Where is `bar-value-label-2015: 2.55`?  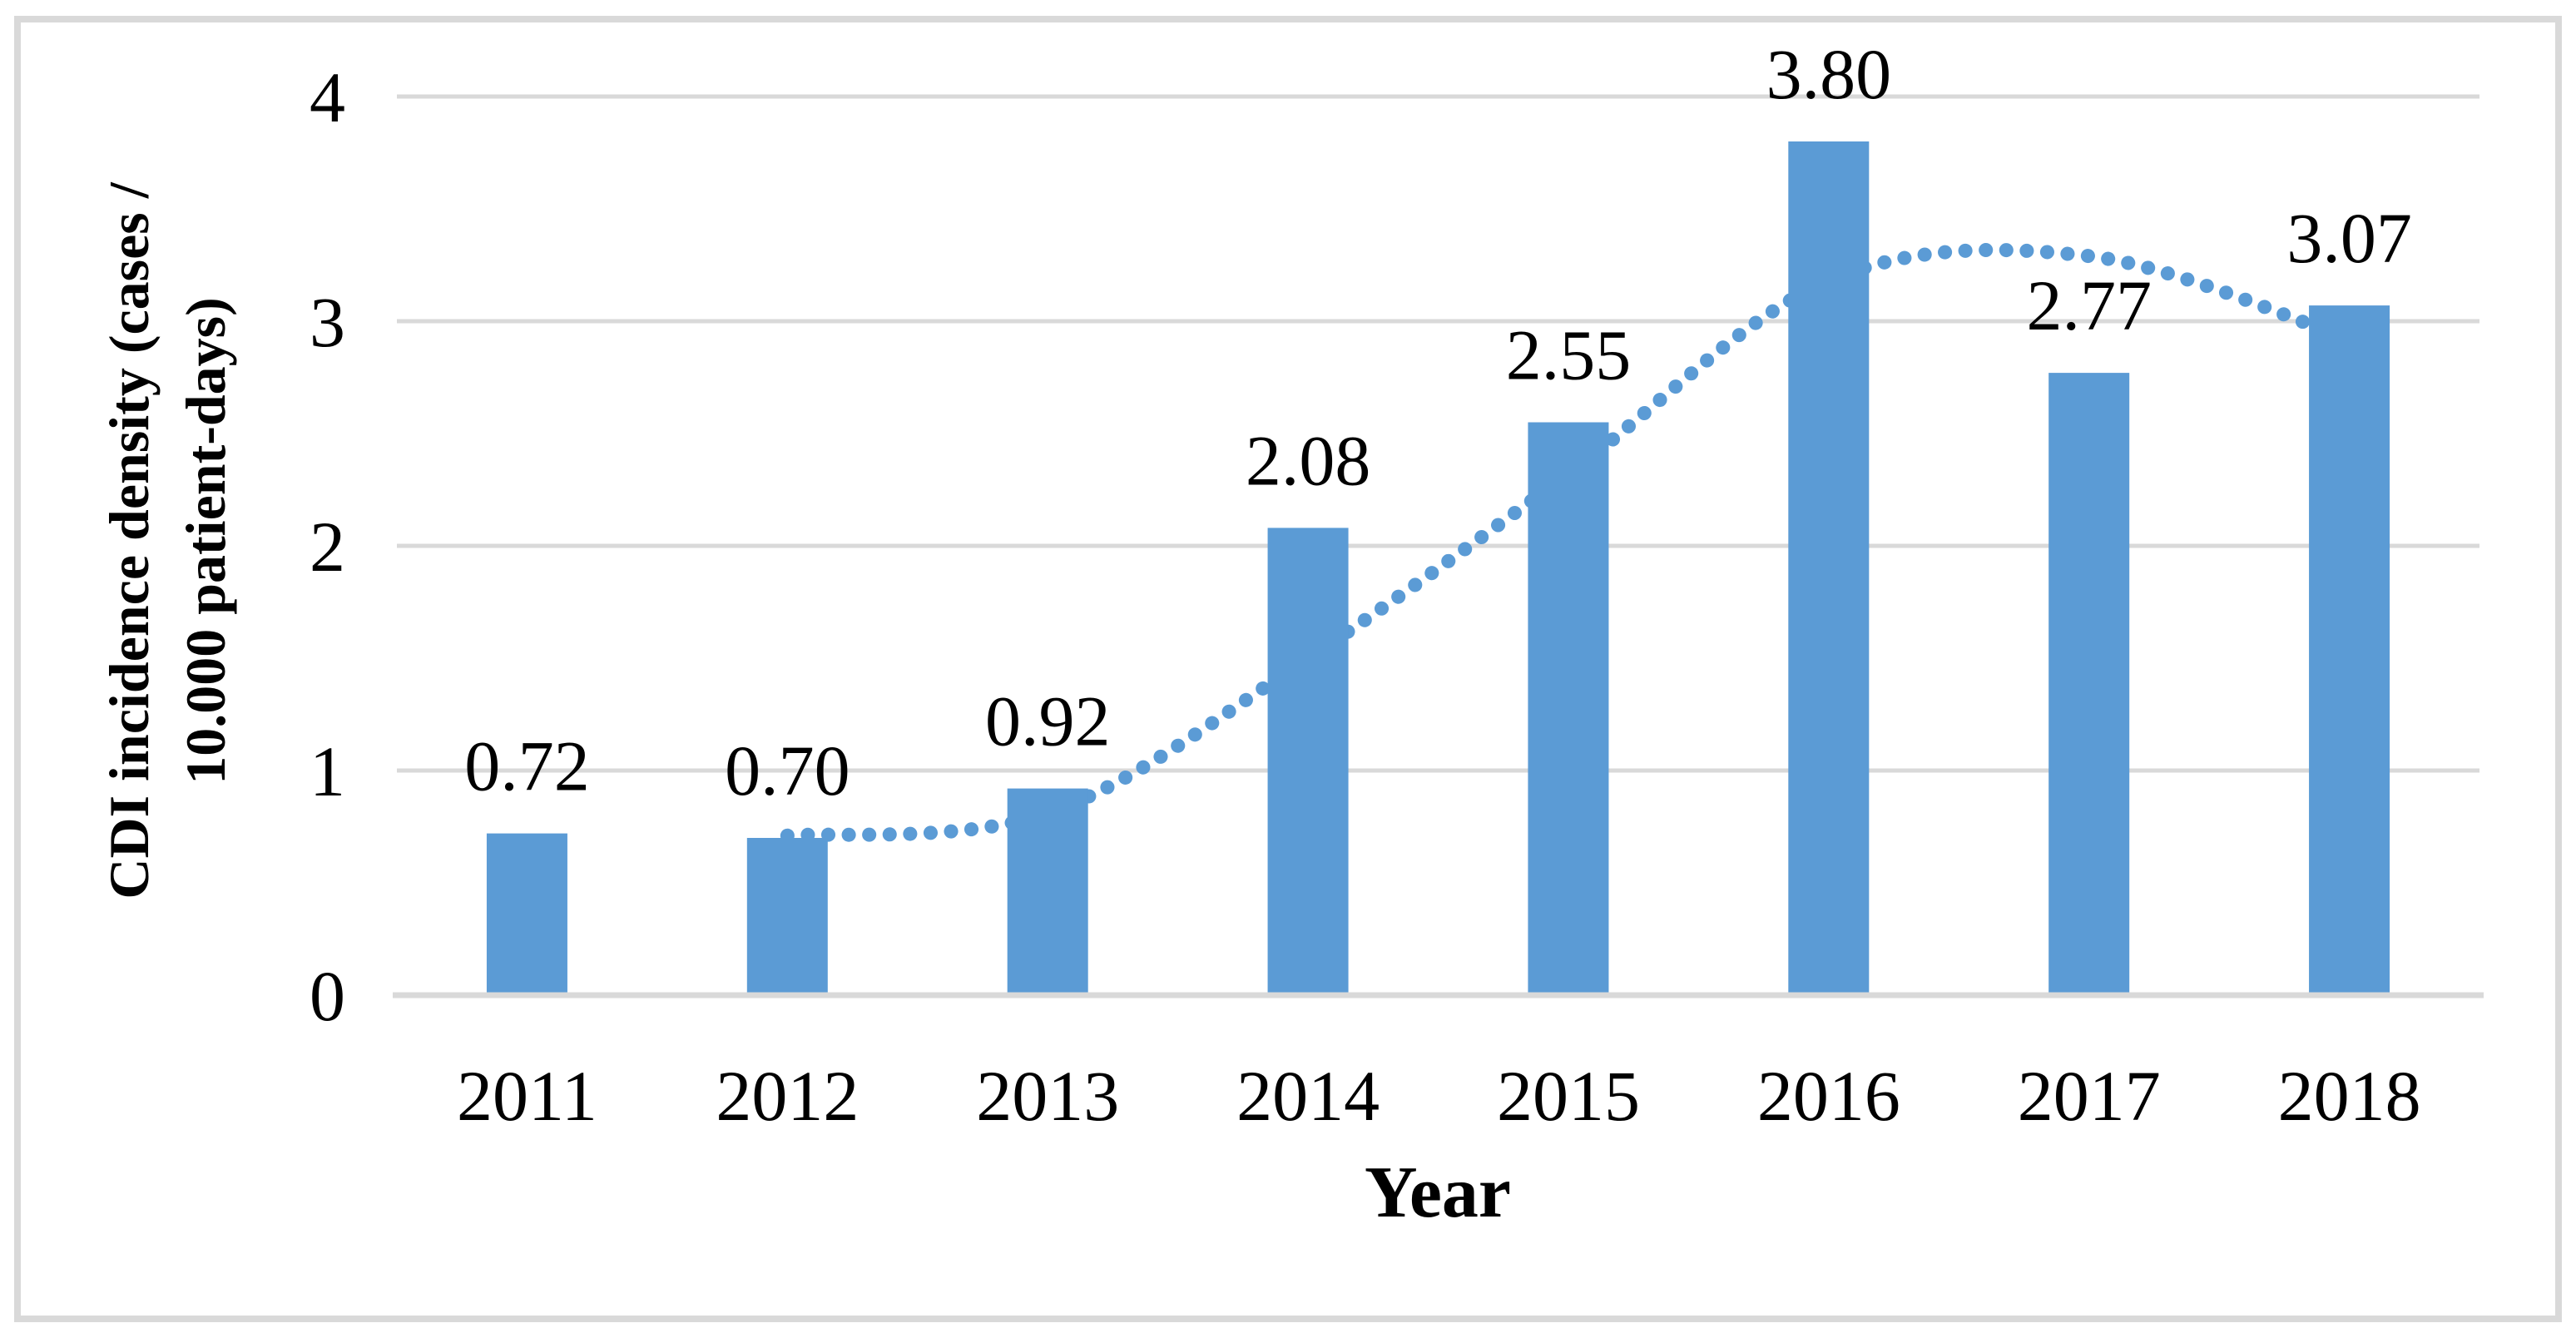
bar-value-label-2015: 2.55 is located at coordinates (1569, 355).